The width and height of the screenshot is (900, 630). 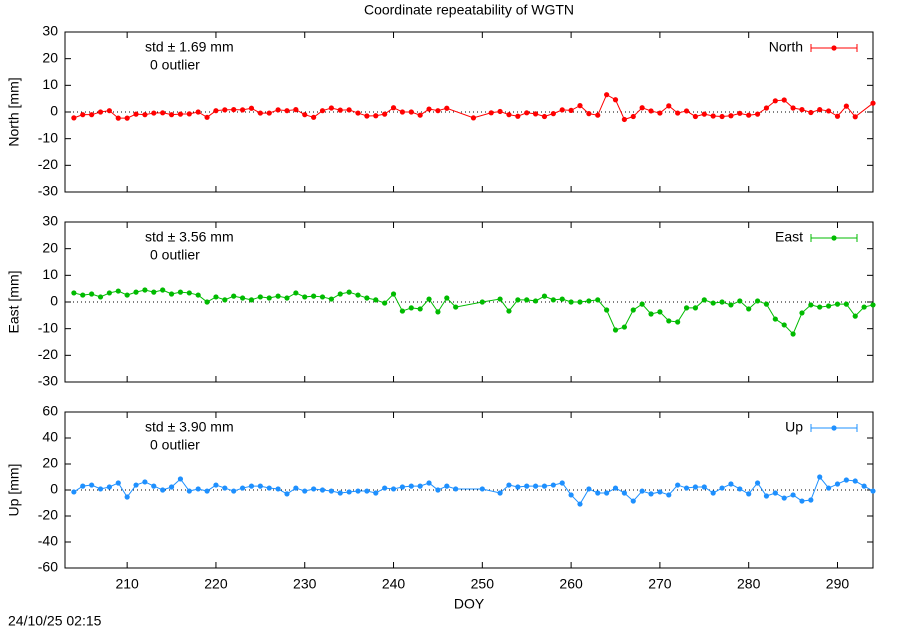 What do you see at coordinates (189, 47) in the screenshot?
I see `annotation: std ± 1.69 mm` at bounding box center [189, 47].